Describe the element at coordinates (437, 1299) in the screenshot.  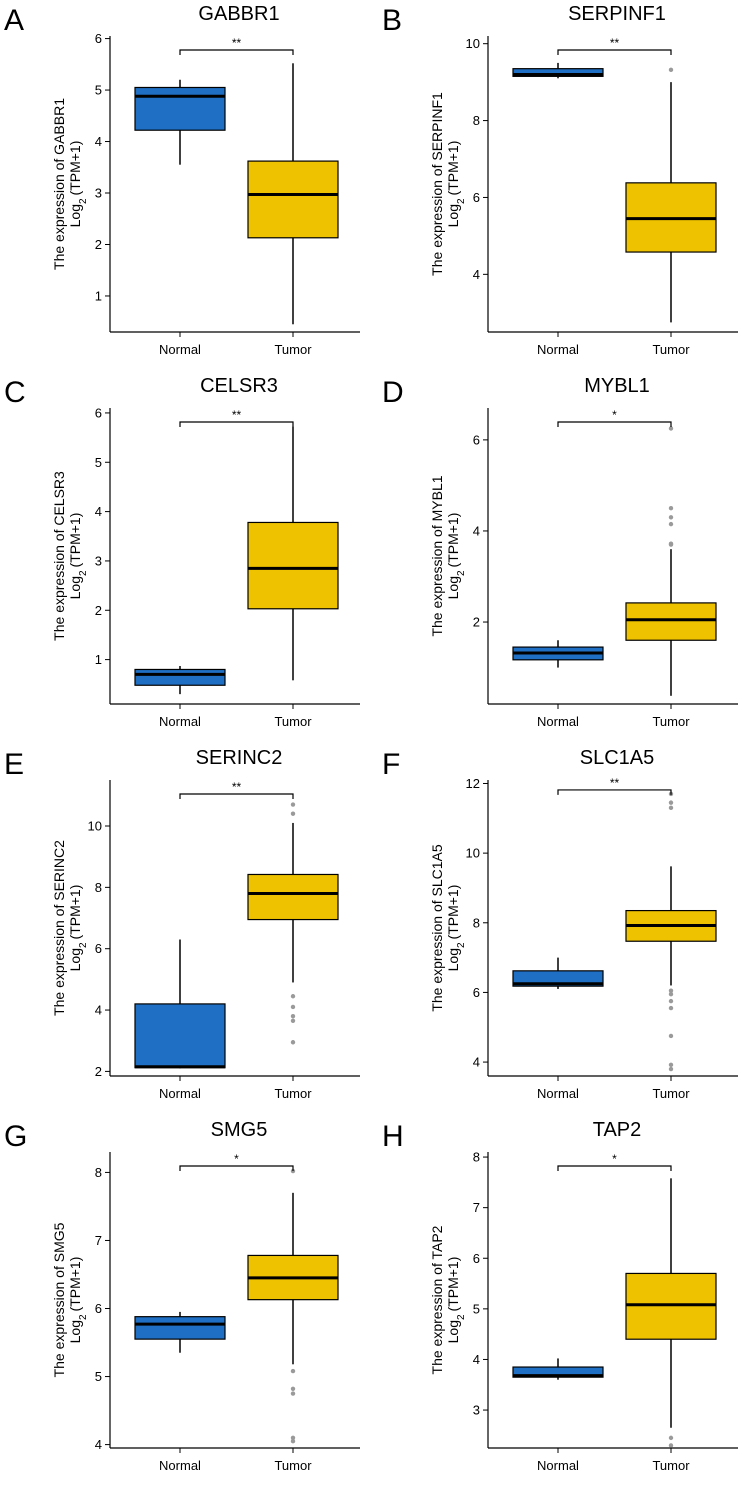
I see `y-axis-title: The expression of TAP2` at that location.